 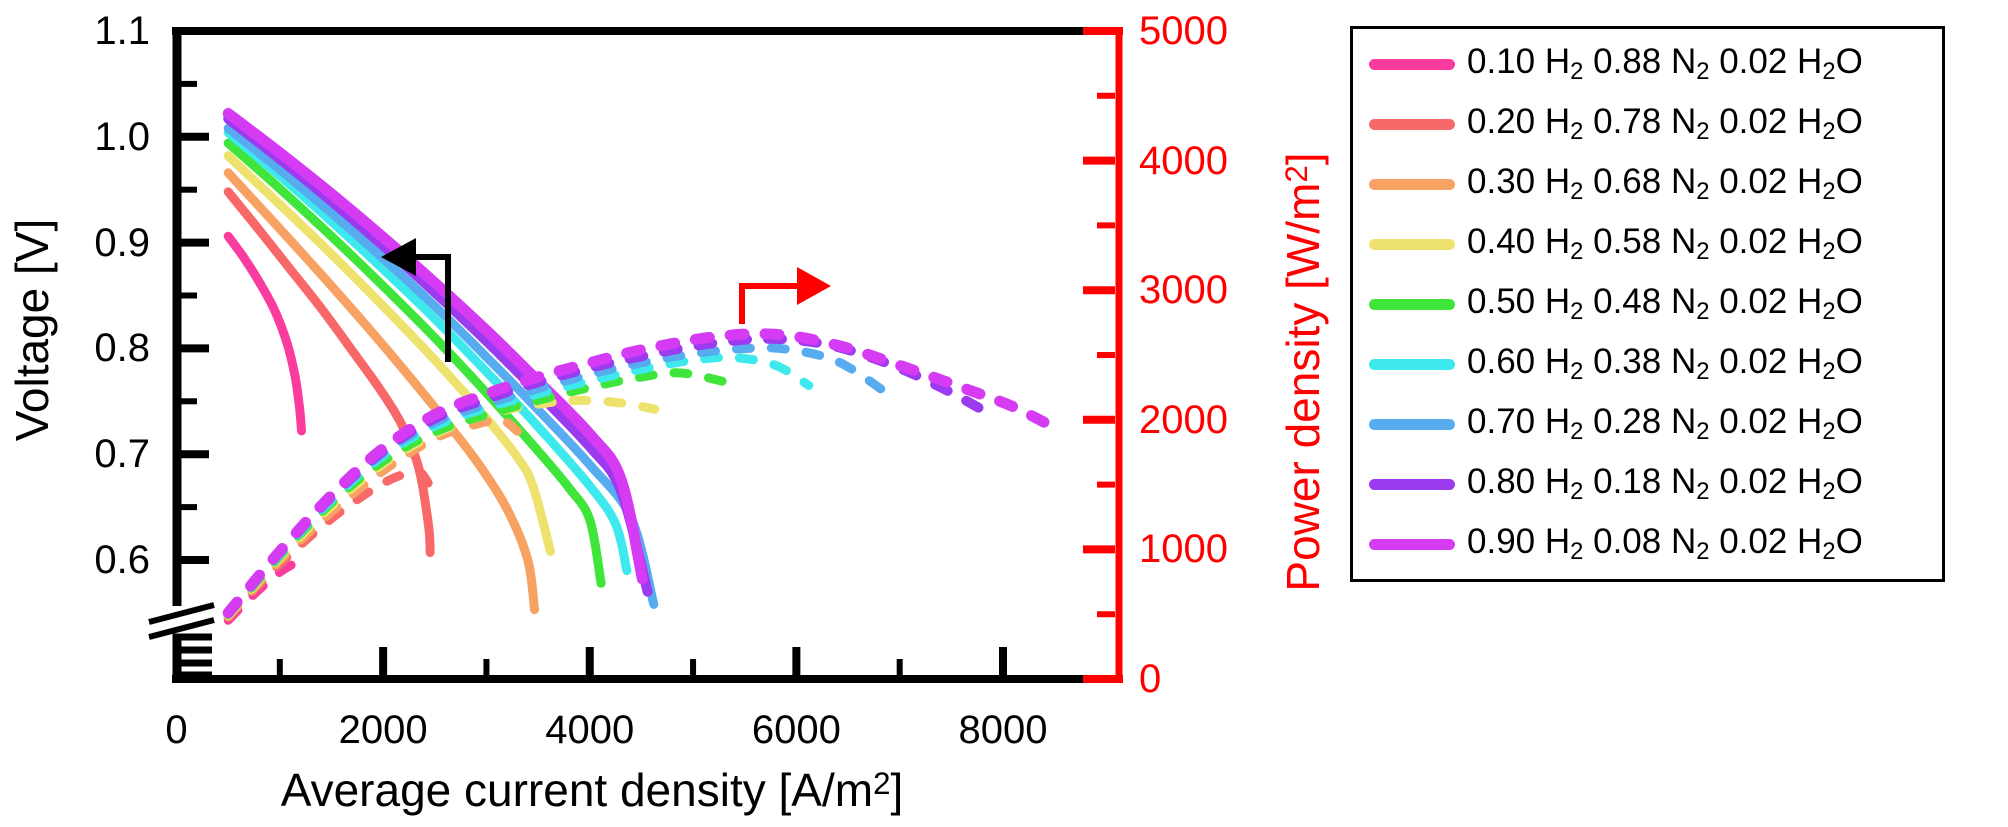 What do you see at coordinates (1519, 61) in the screenshot?
I see `label-text: 0.10 H` at bounding box center [1519, 61].